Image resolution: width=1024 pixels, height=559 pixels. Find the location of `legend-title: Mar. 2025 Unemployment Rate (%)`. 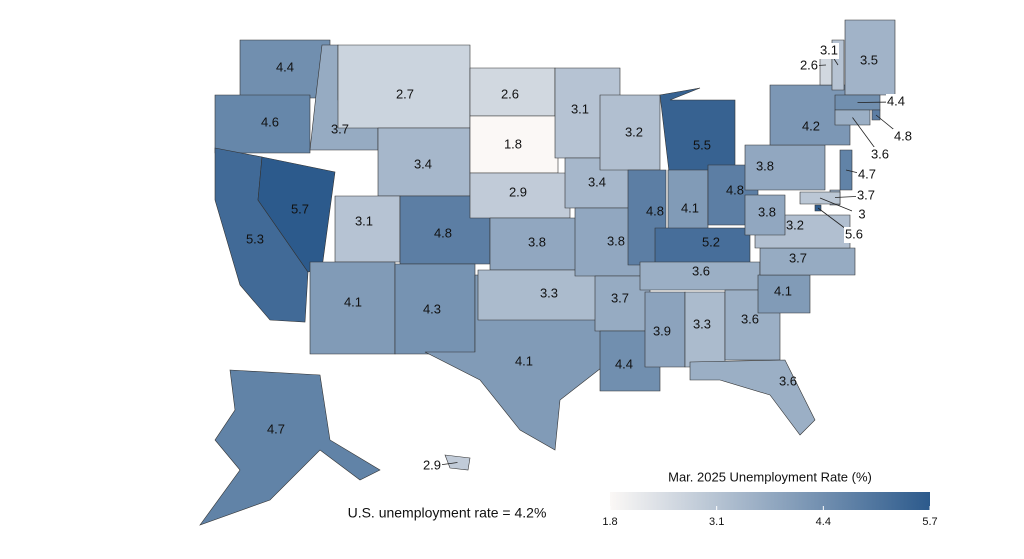

legend-title: Mar. 2025 Unemployment Rate (%) is located at coordinates (770, 476).